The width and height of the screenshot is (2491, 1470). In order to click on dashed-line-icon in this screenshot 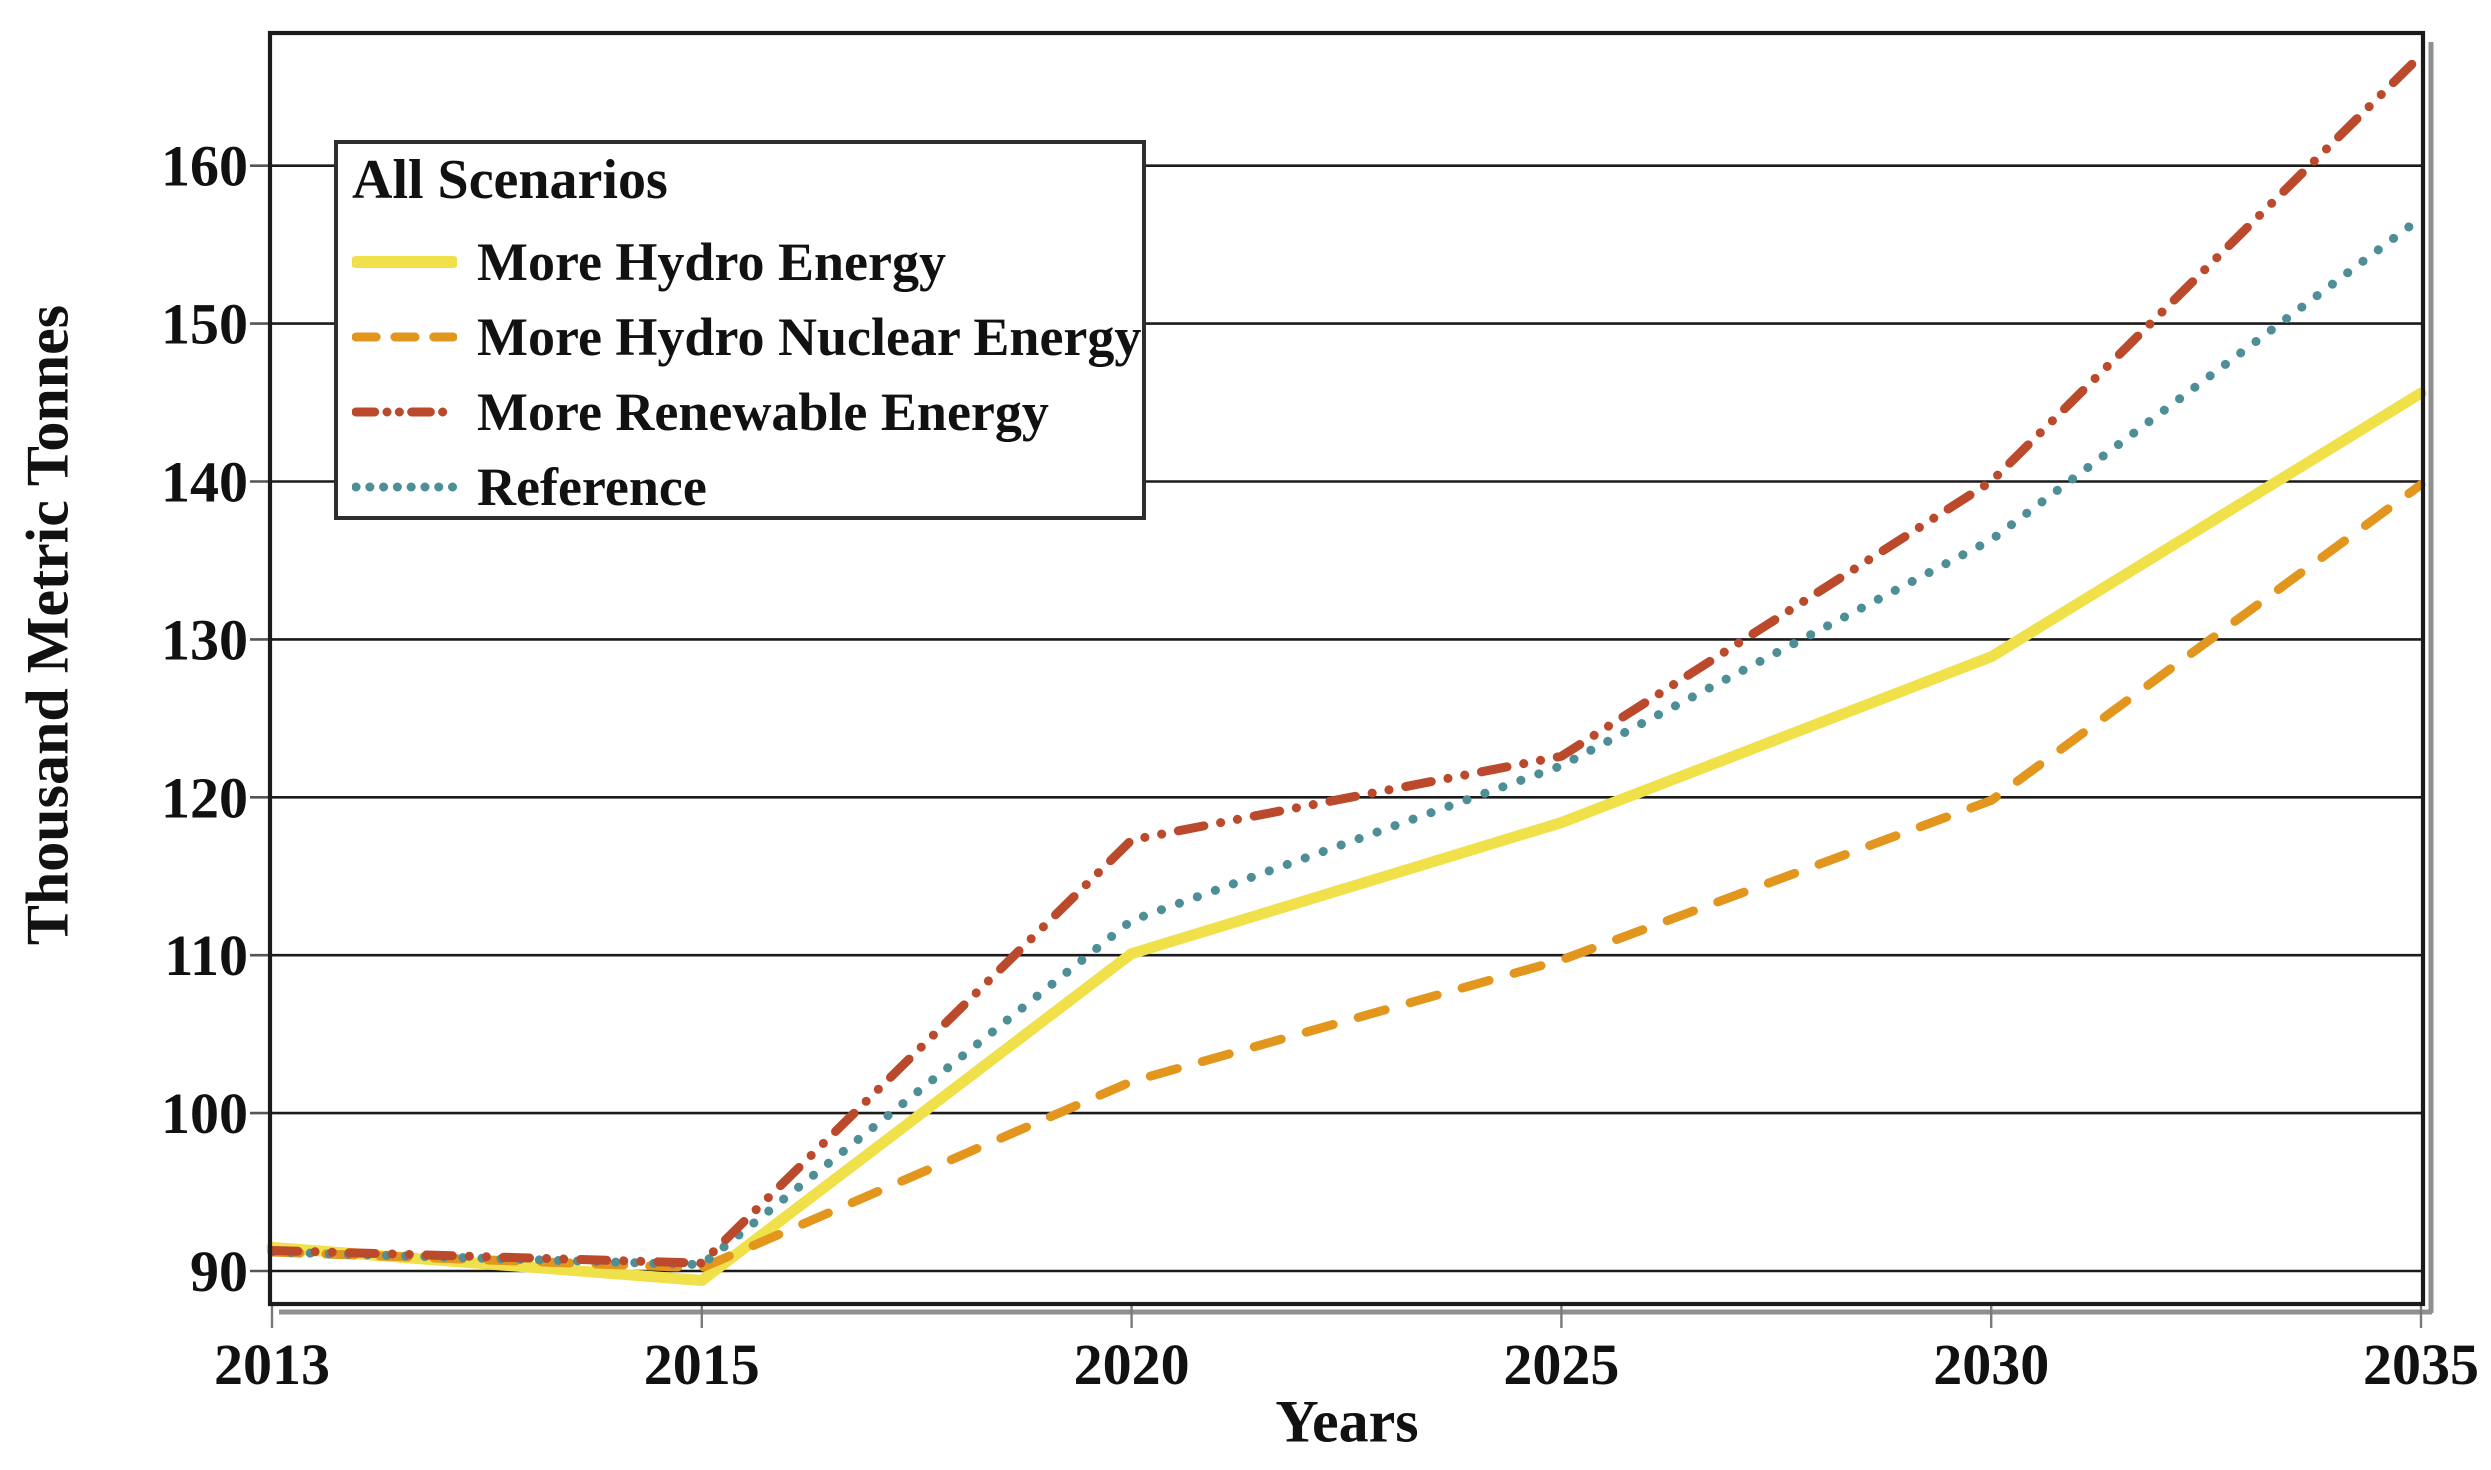, I will do `click(404, 336)`.